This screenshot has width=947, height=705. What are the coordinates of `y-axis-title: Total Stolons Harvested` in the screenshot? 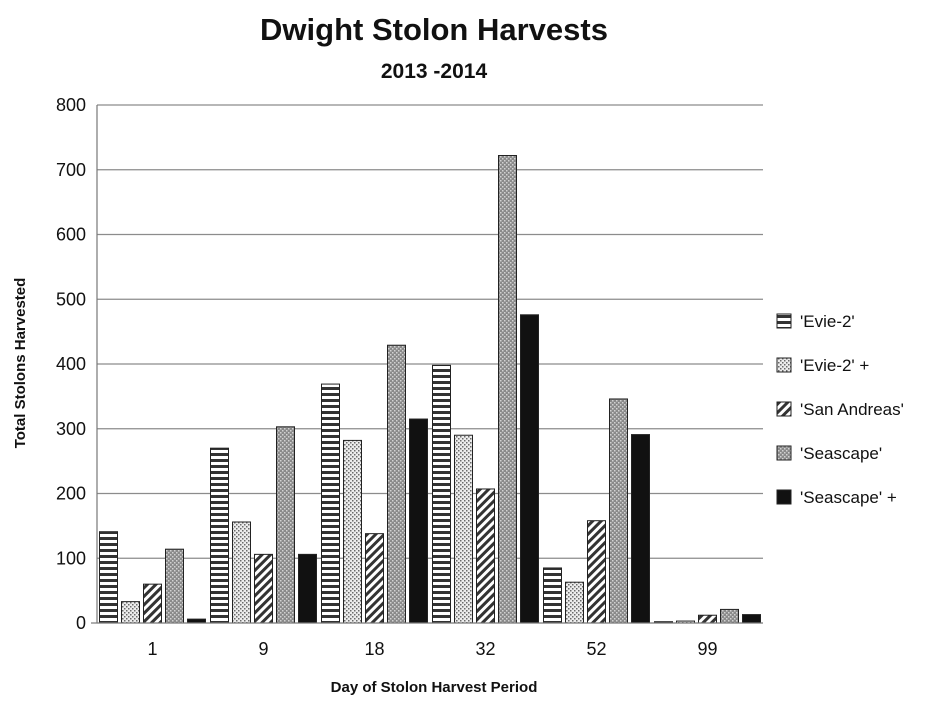 It's located at (20, 363).